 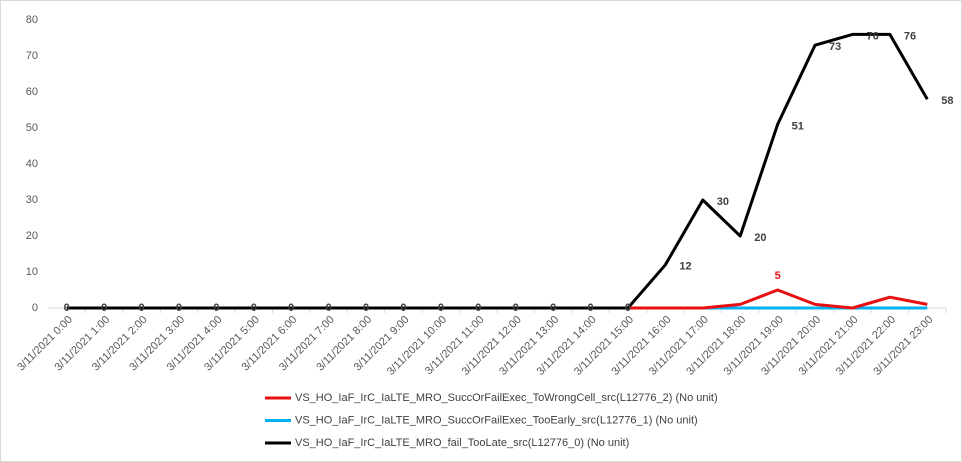 I want to click on y-tick-label: 70, so click(x=32, y=56).